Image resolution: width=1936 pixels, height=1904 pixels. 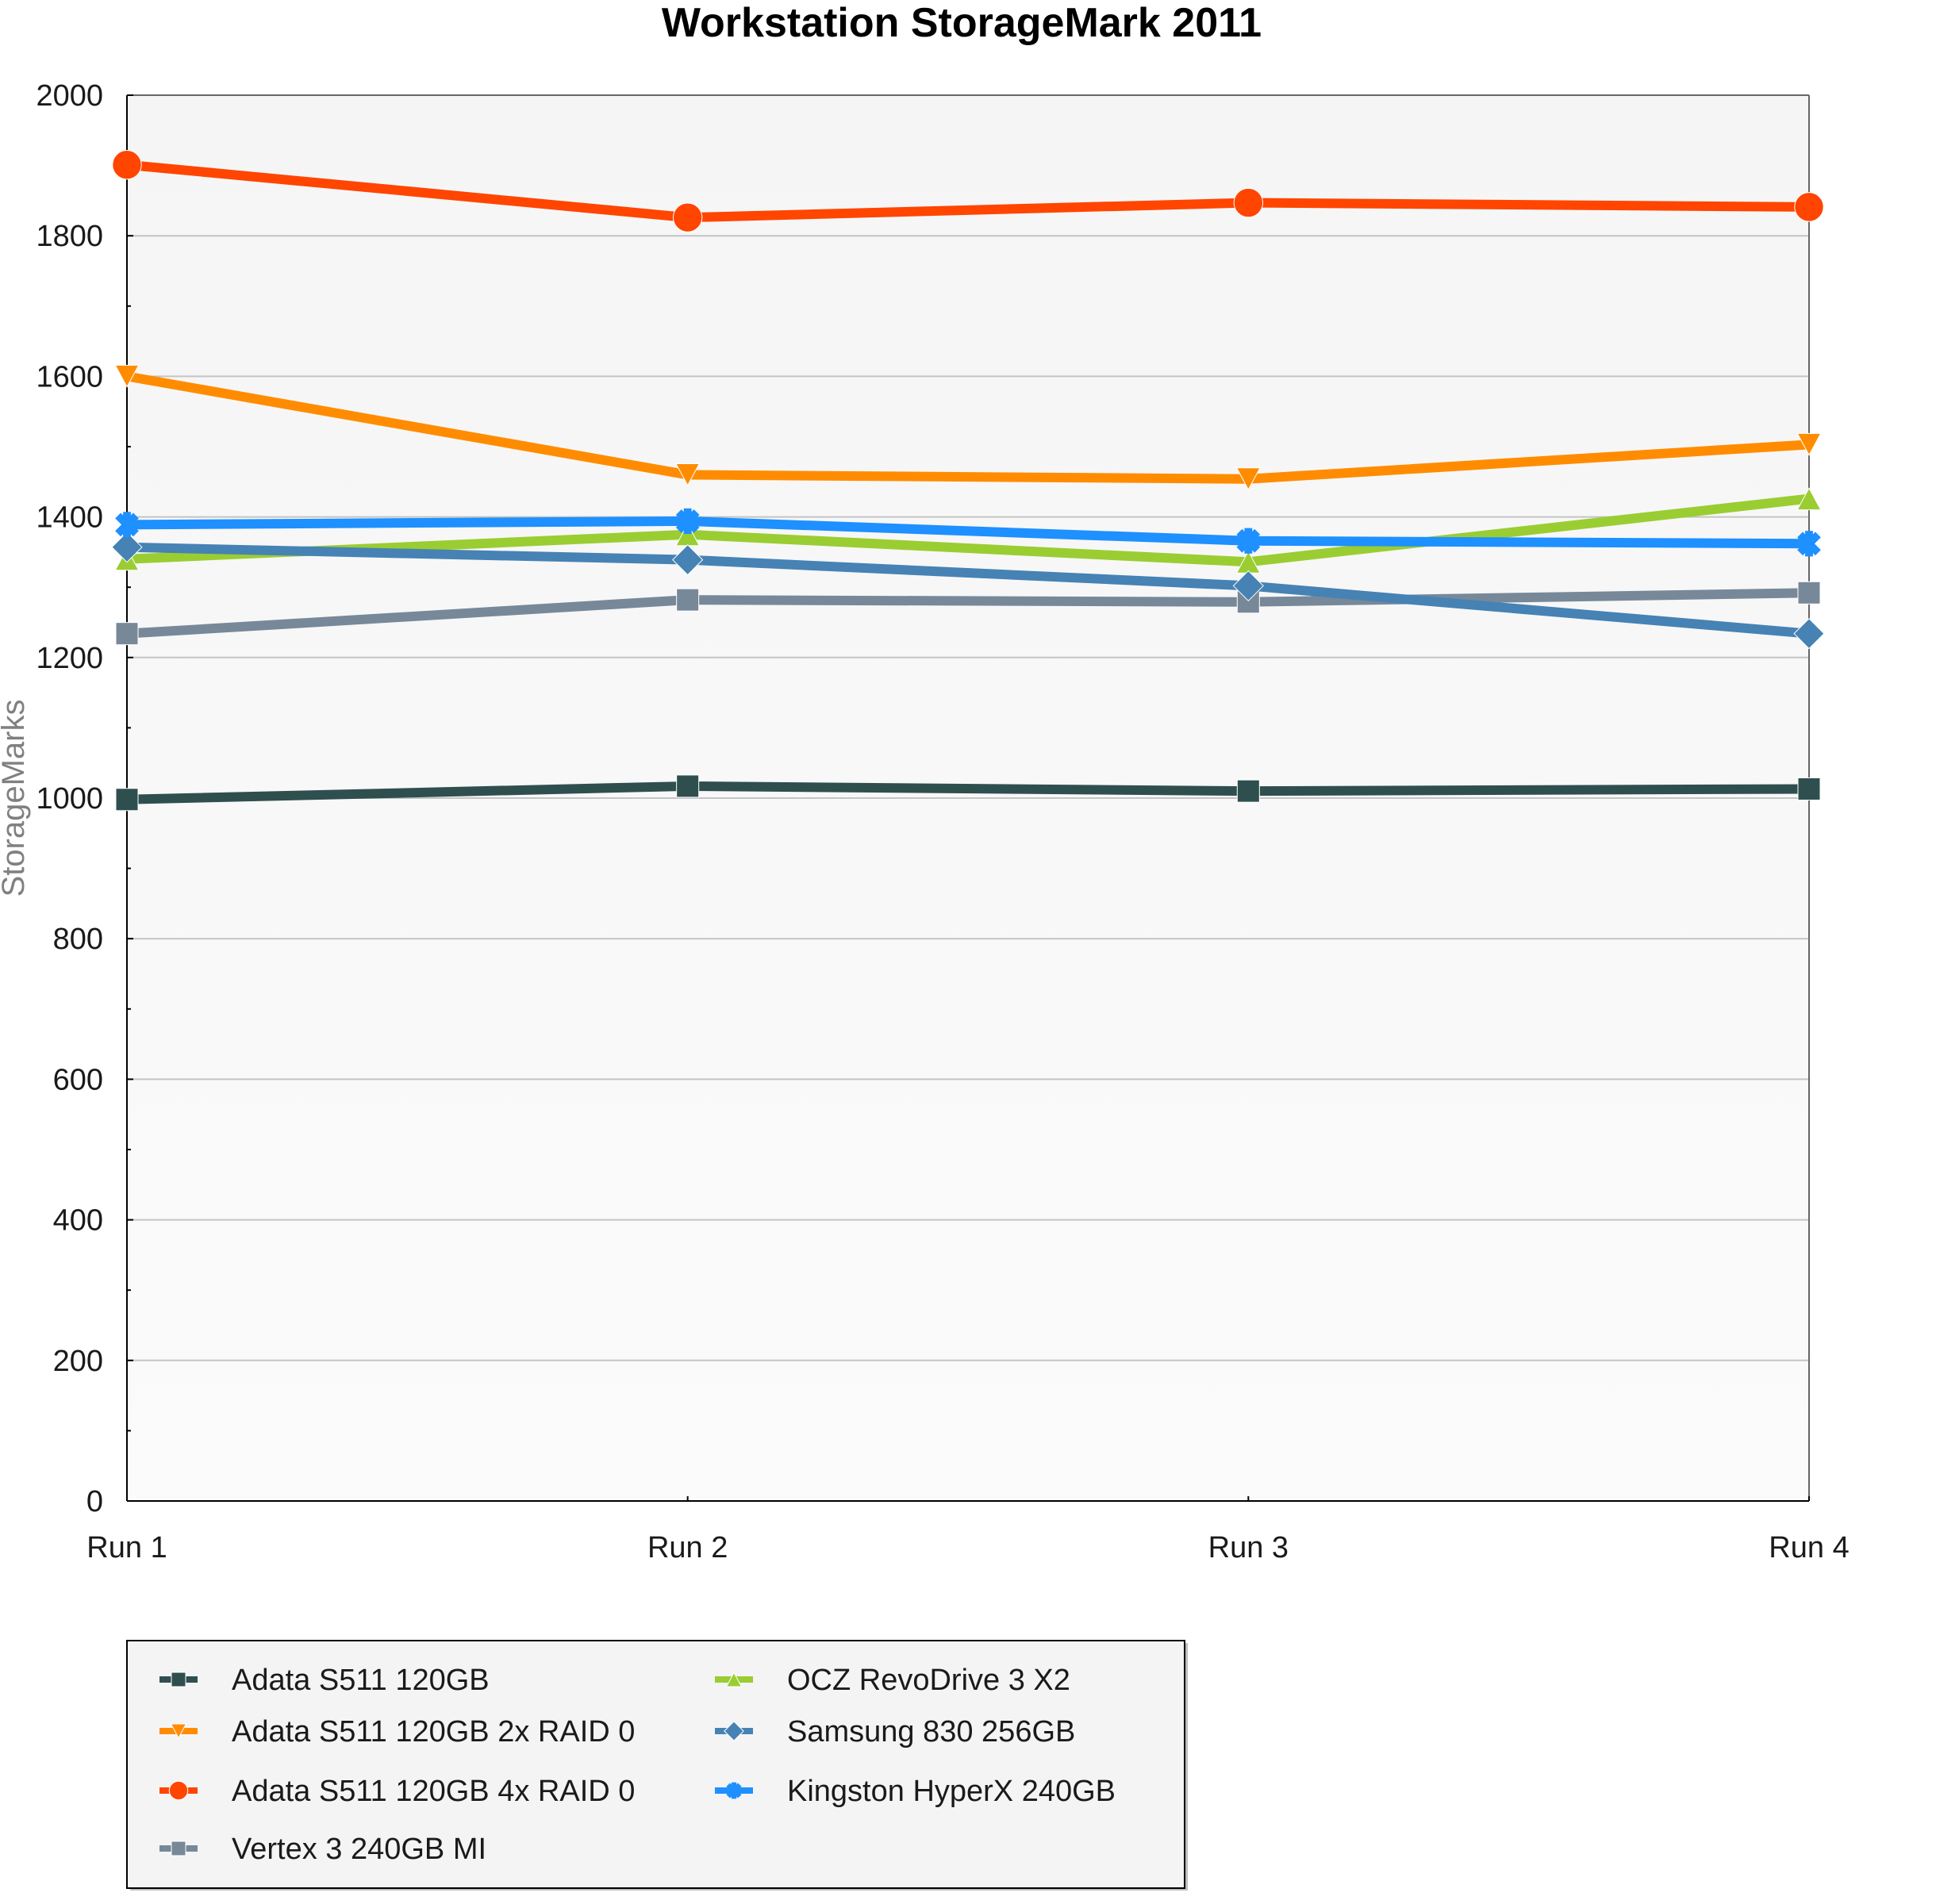 I want to click on y-tick-label: 800, so click(x=78, y=939).